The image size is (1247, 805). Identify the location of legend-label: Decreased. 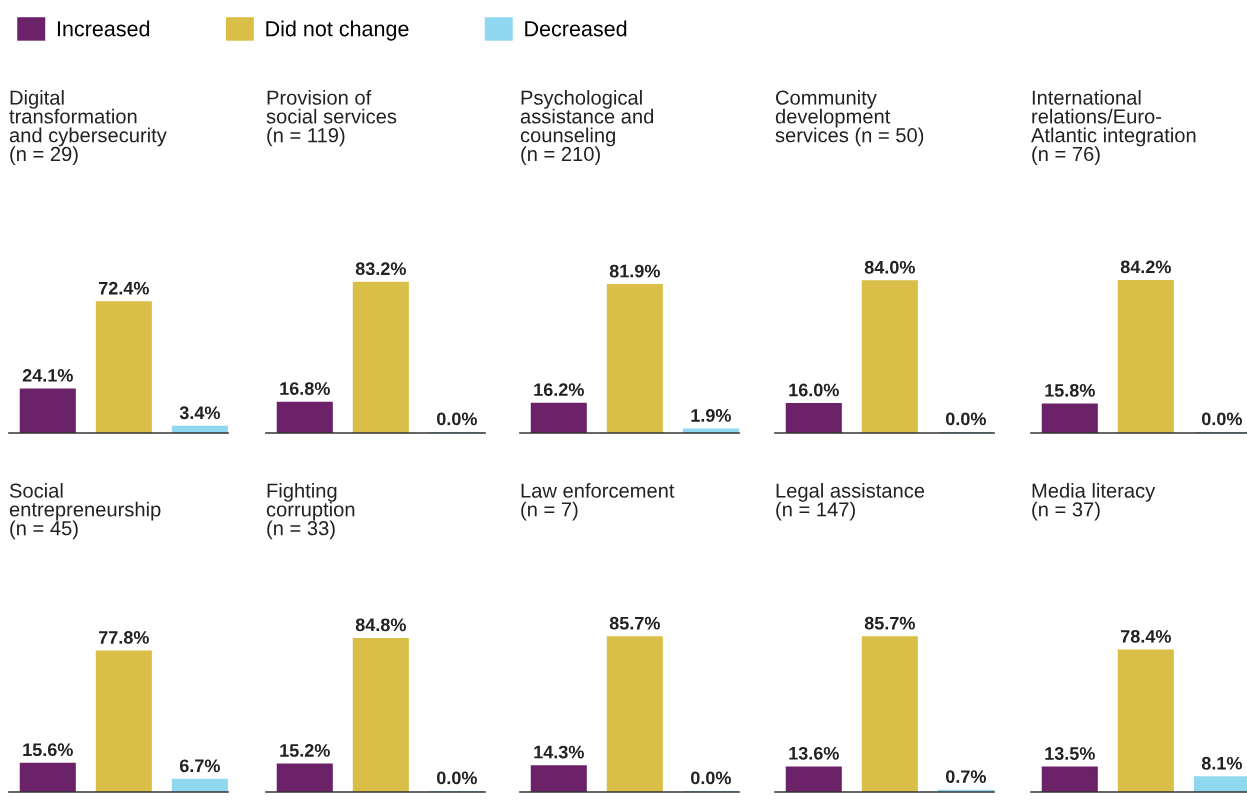
(576, 28).